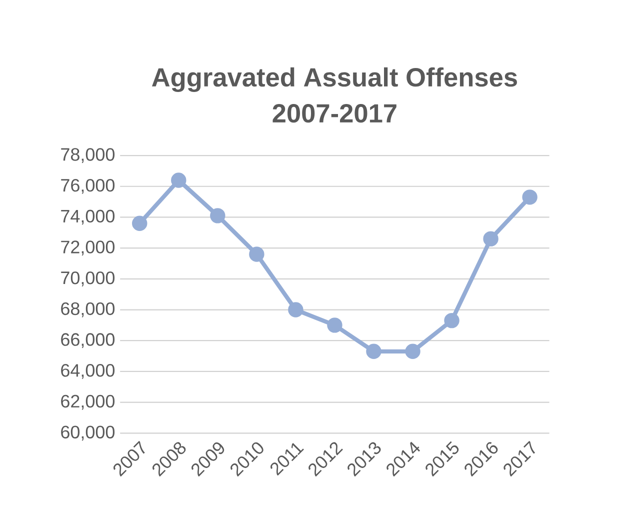 The width and height of the screenshot is (632, 510). I want to click on y-tick-label: 64,000, so click(88, 371).